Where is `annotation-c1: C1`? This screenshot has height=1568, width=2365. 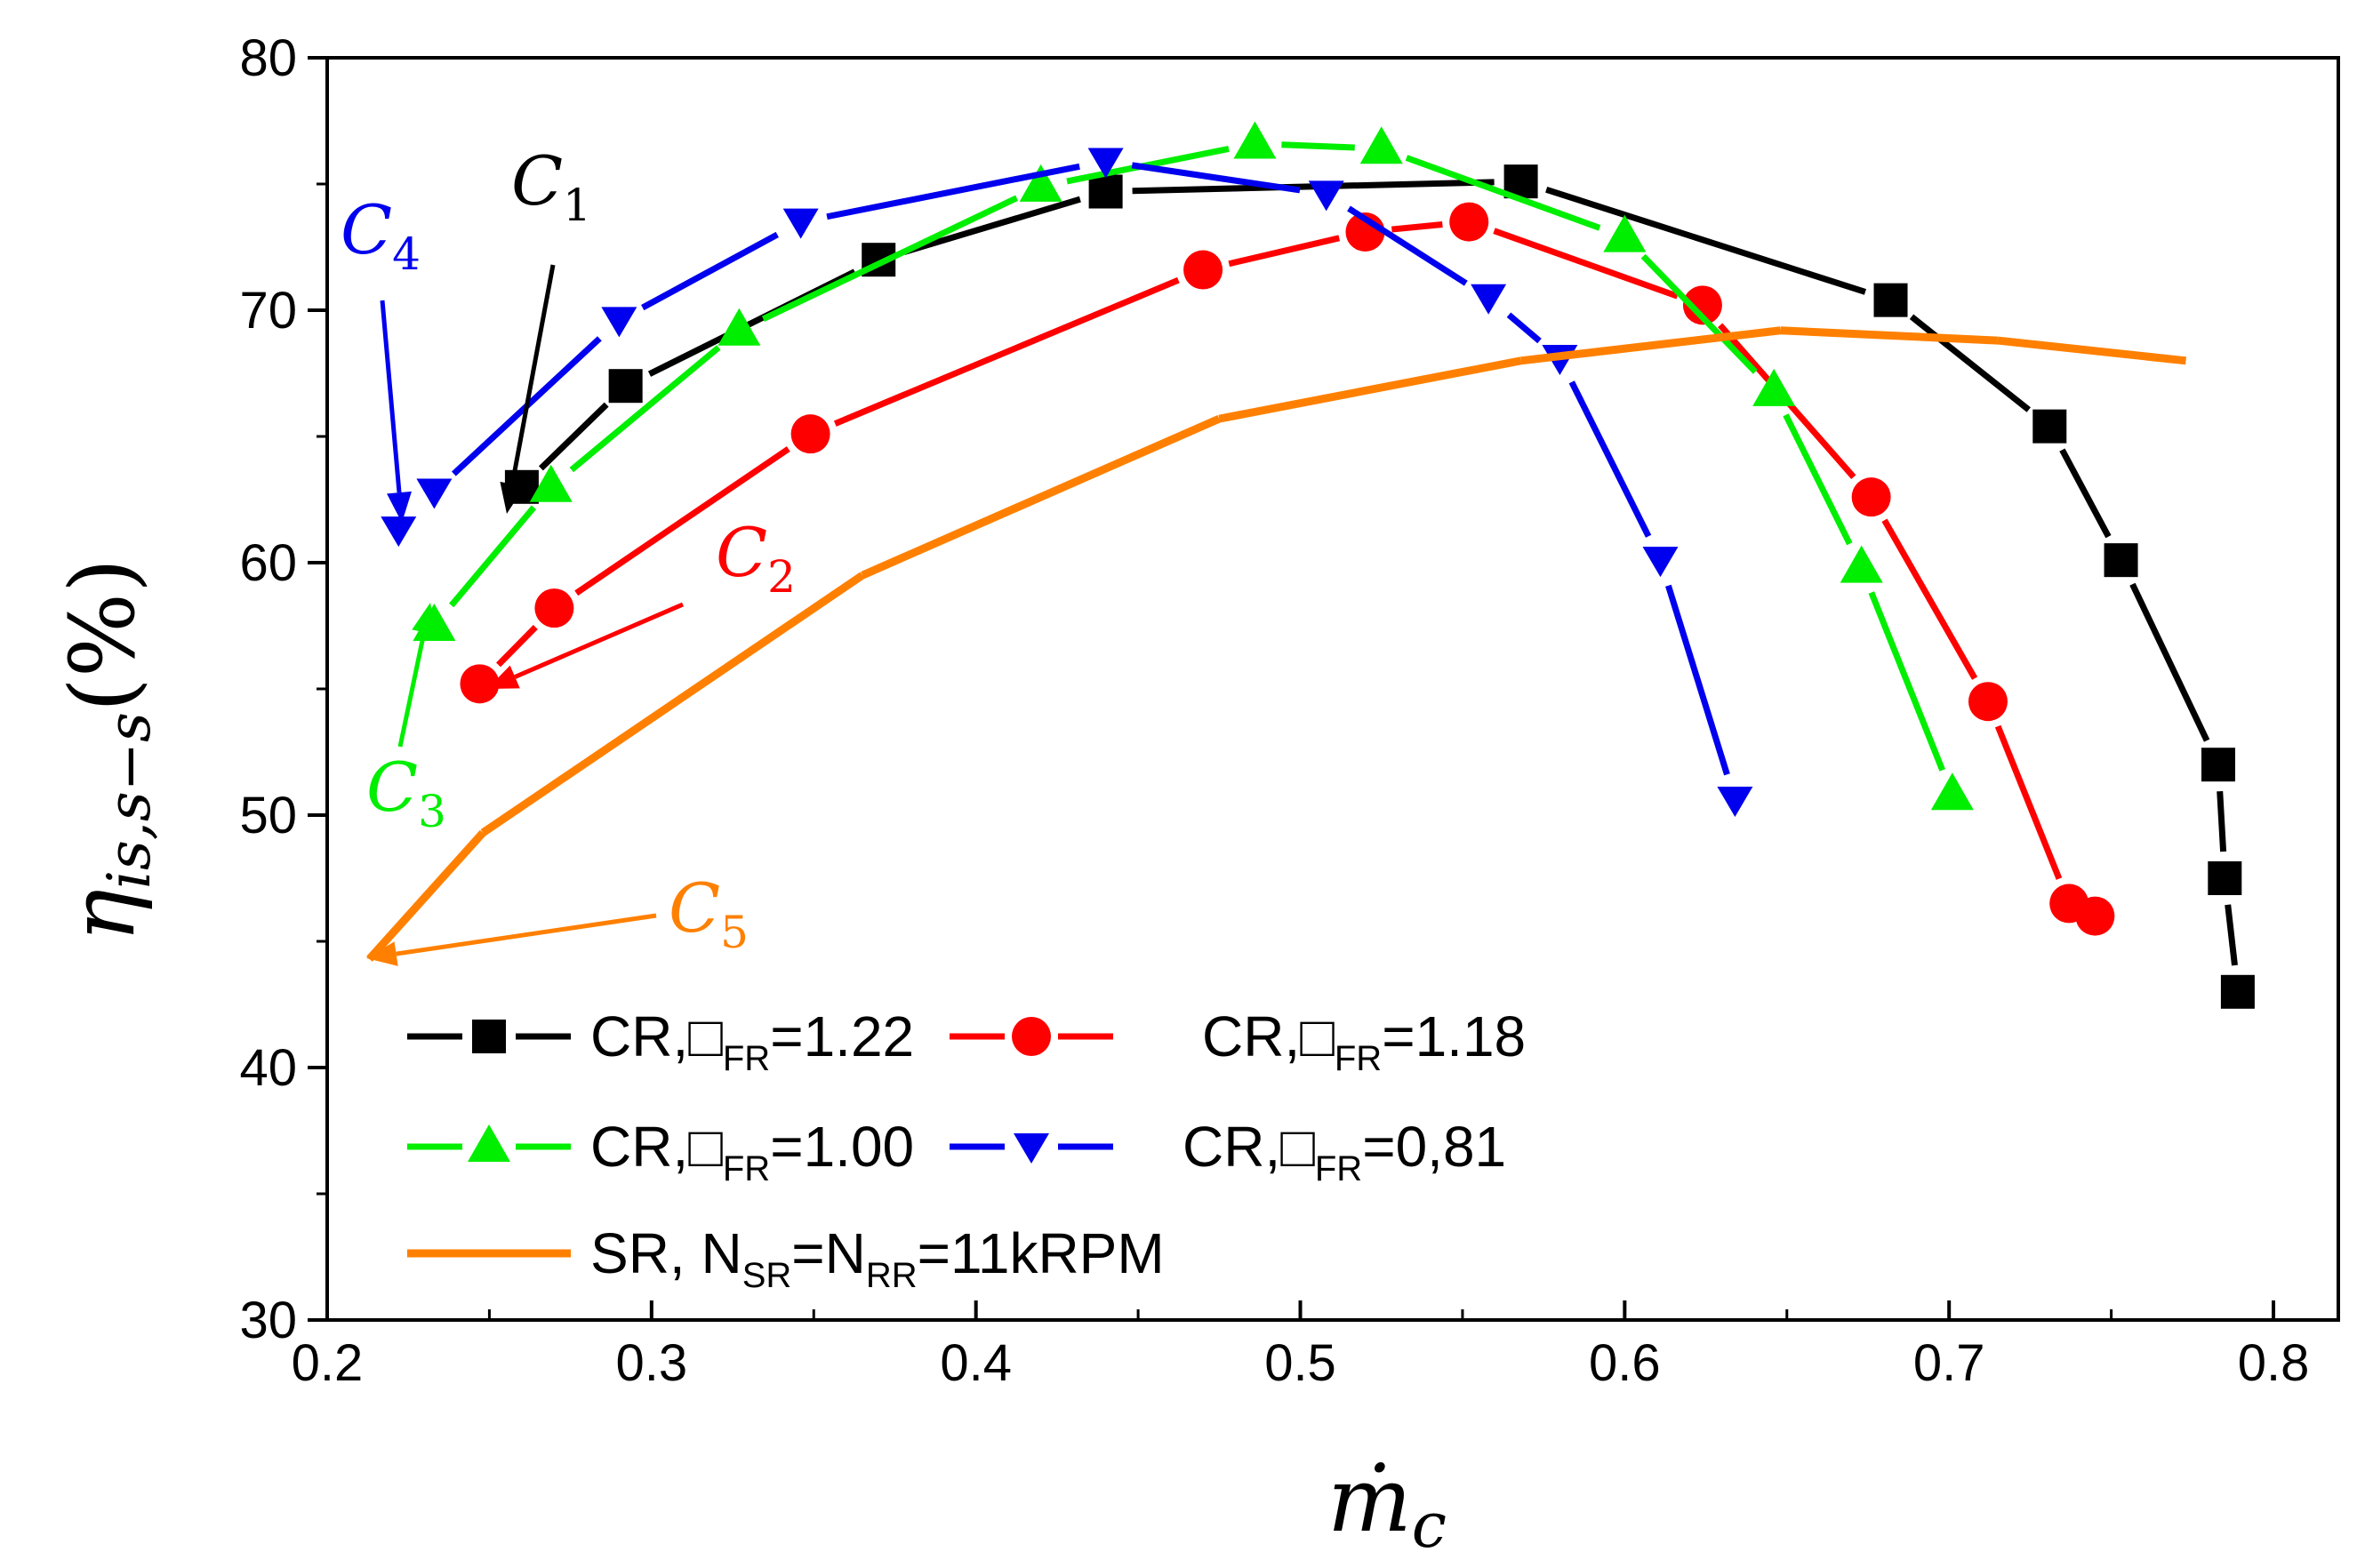
annotation-c1: C1 is located at coordinates (545, 327).